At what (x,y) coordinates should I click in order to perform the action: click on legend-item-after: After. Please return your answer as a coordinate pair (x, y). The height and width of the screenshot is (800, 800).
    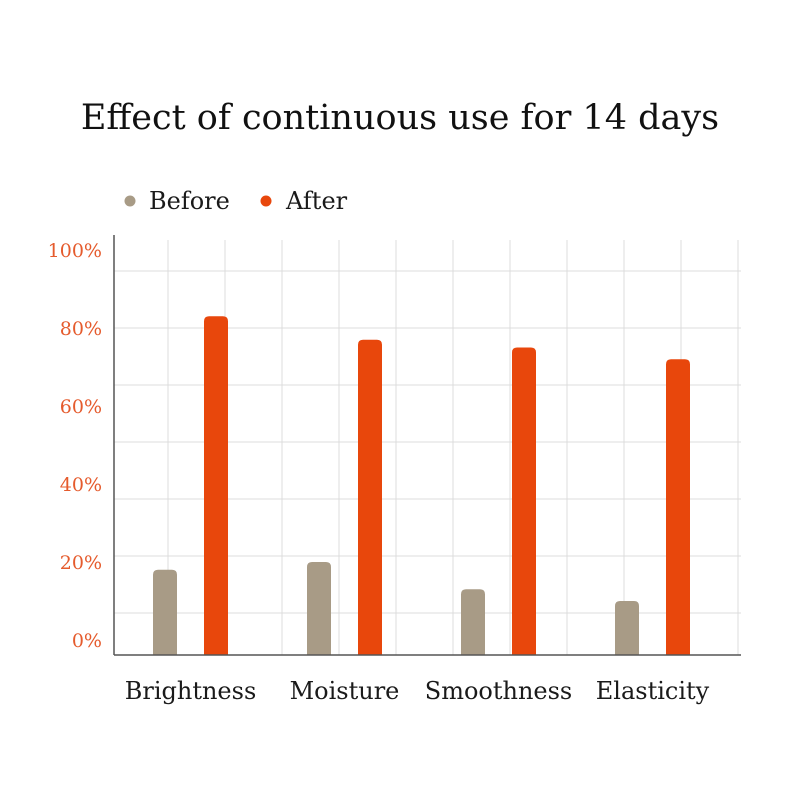
    Looking at the image, I should click on (304, 201).